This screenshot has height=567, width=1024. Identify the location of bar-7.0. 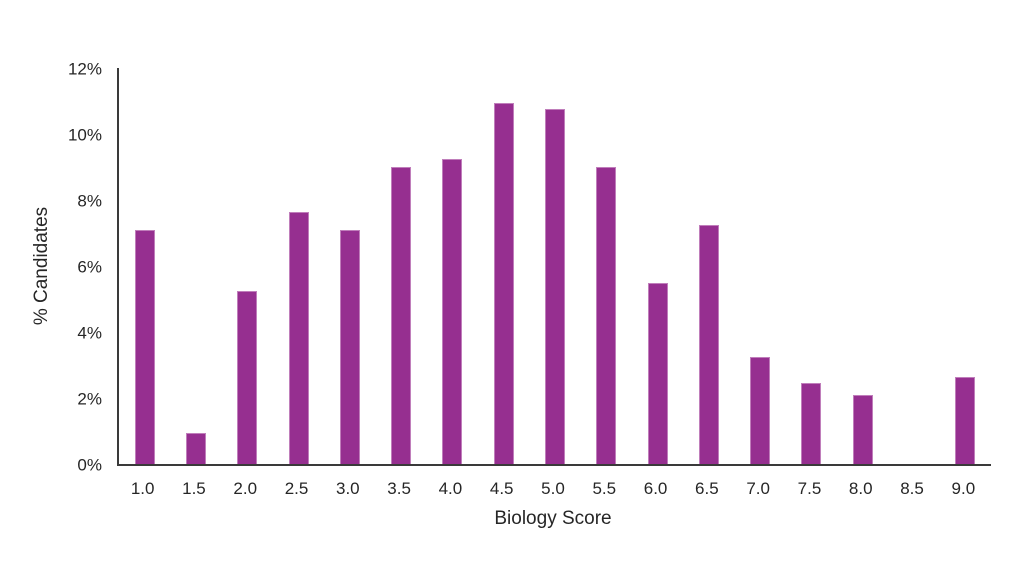
(760, 410).